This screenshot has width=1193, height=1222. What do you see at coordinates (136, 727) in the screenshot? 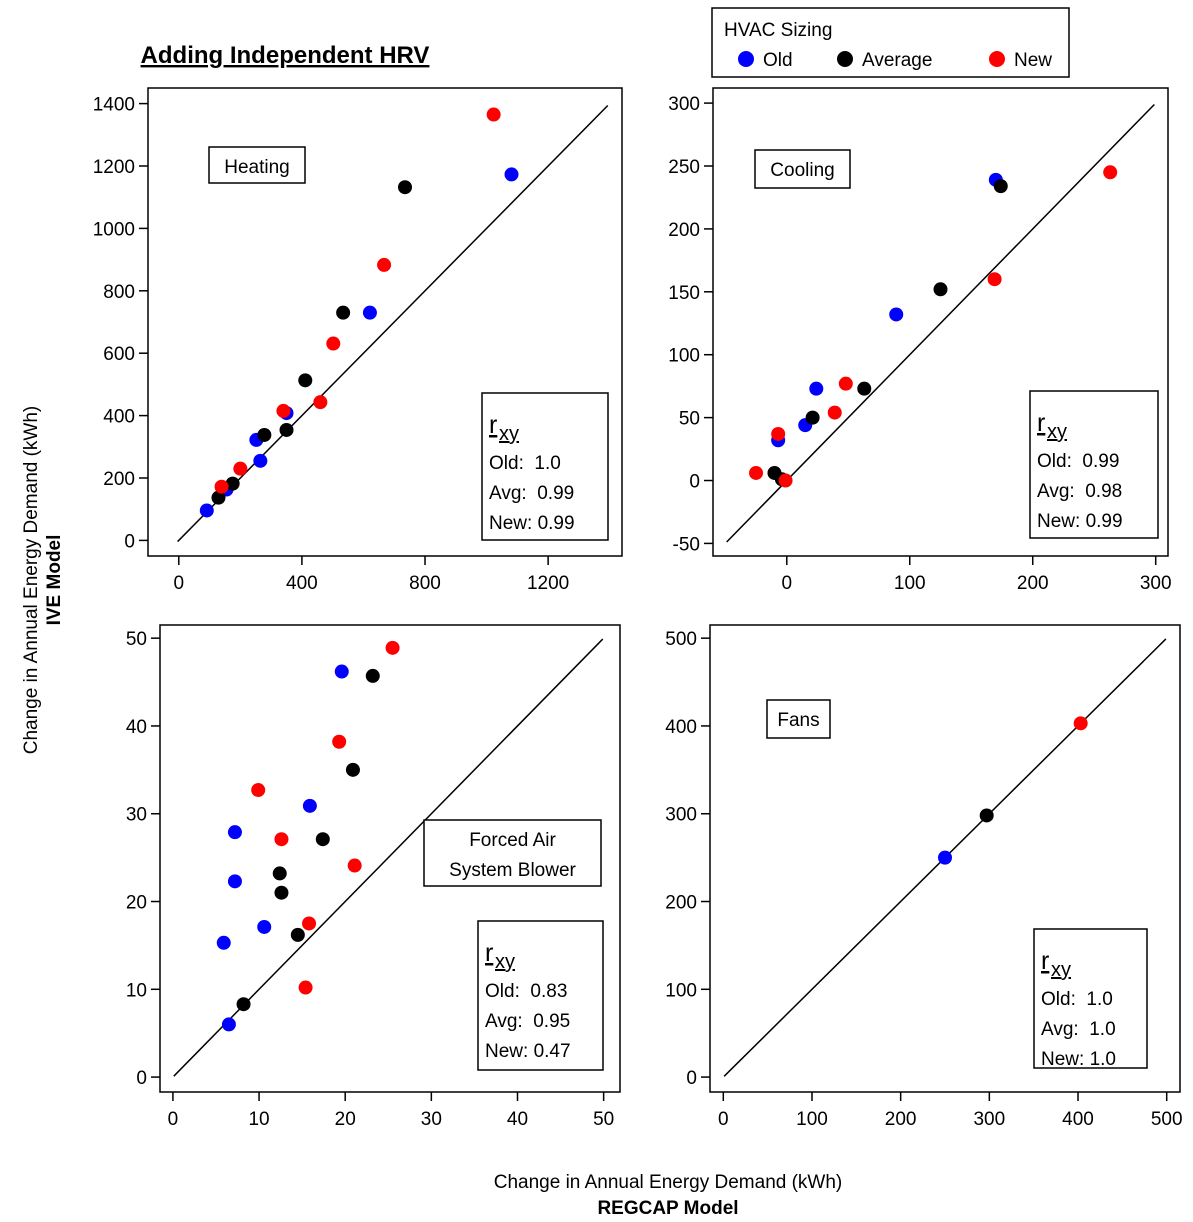
I see `y-tick-label: 40` at bounding box center [136, 727].